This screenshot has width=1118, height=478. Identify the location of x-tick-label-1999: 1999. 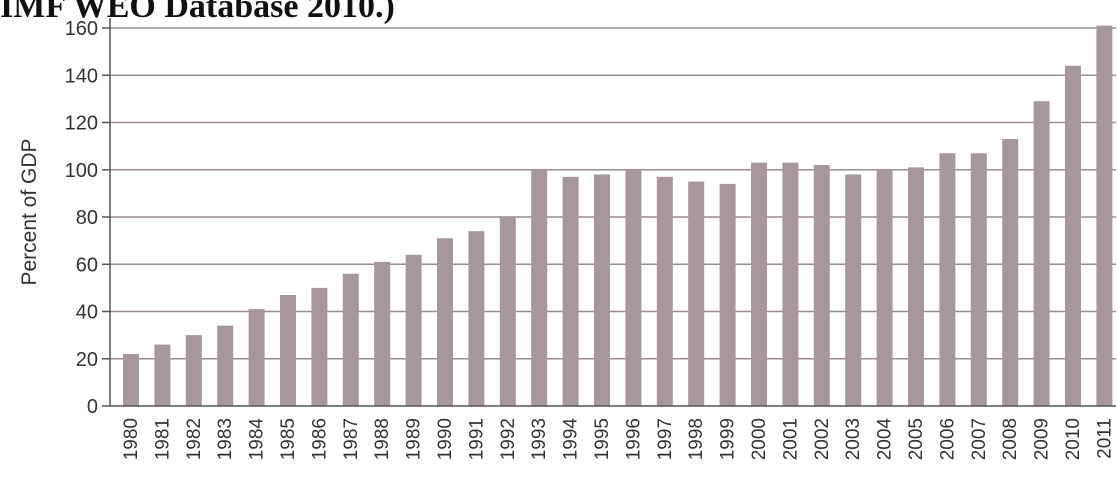
(728, 439).